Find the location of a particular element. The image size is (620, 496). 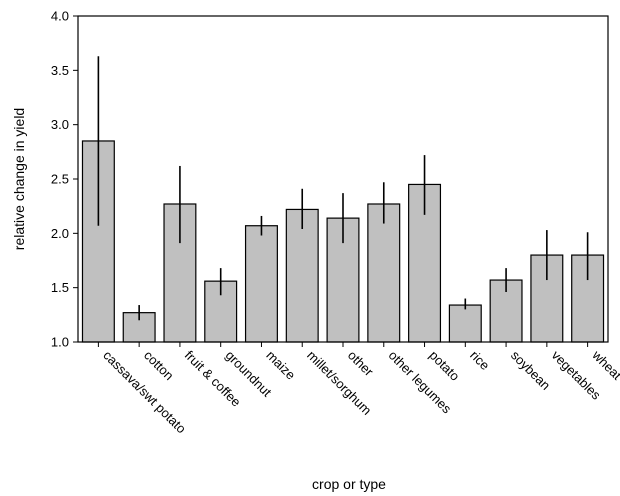

x-tick-label: wheat is located at coordinates (604, 365).